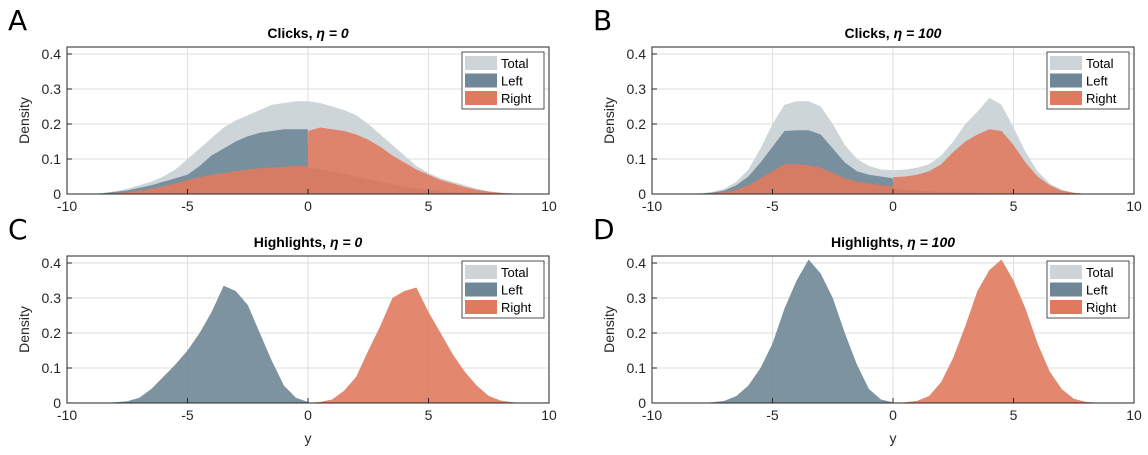  Describe the element at coordinates (602, 20) in the screenshot. I see `panel-letter: B` at that location.